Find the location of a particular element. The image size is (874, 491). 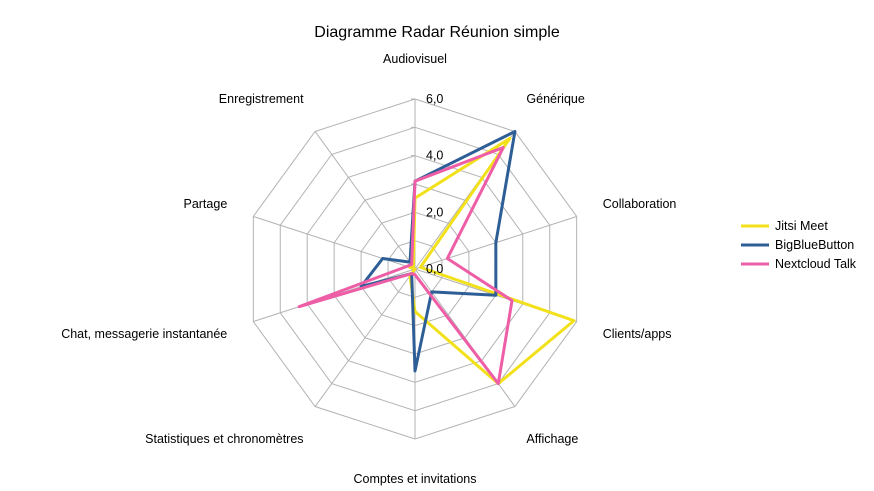

axis-label: Chat, messagerie instantanée is located at coordinates (144, 334).